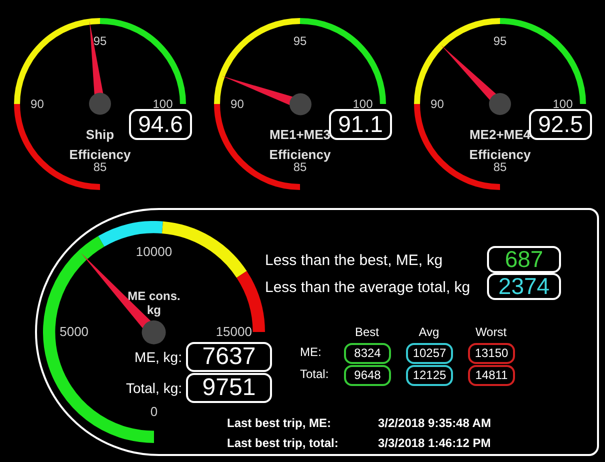 This screenshot has width=605, height=462. Describe the element at coordinates (229, 357) in the screenshot. I see `data-label: 7637` at that location.